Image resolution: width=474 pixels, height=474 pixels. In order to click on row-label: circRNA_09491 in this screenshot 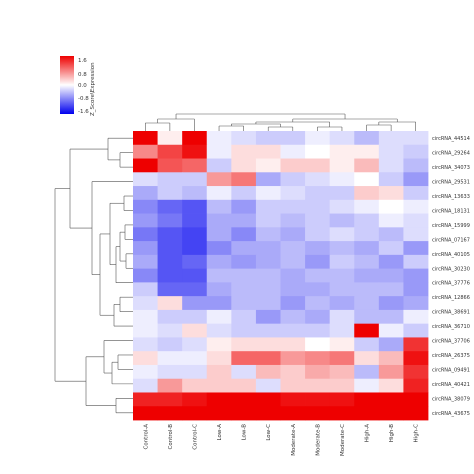, I will do `click(451, 370)`.